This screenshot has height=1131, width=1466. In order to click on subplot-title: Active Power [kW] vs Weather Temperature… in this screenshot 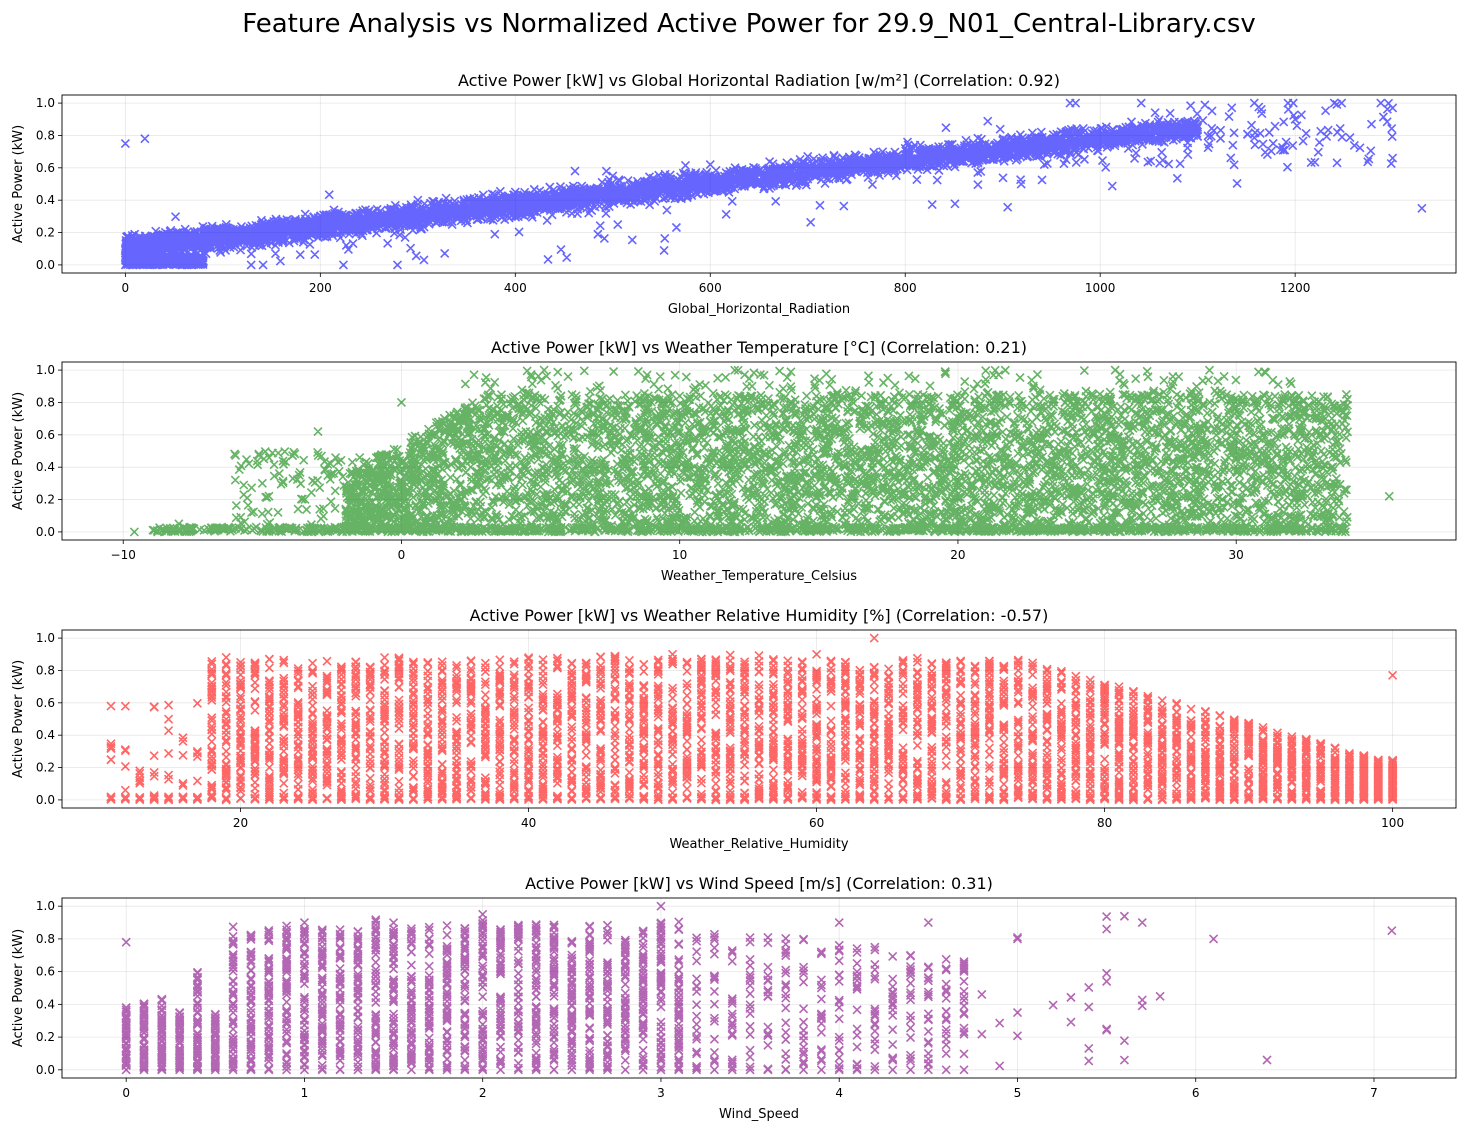, I will do `click(759, 347)`.